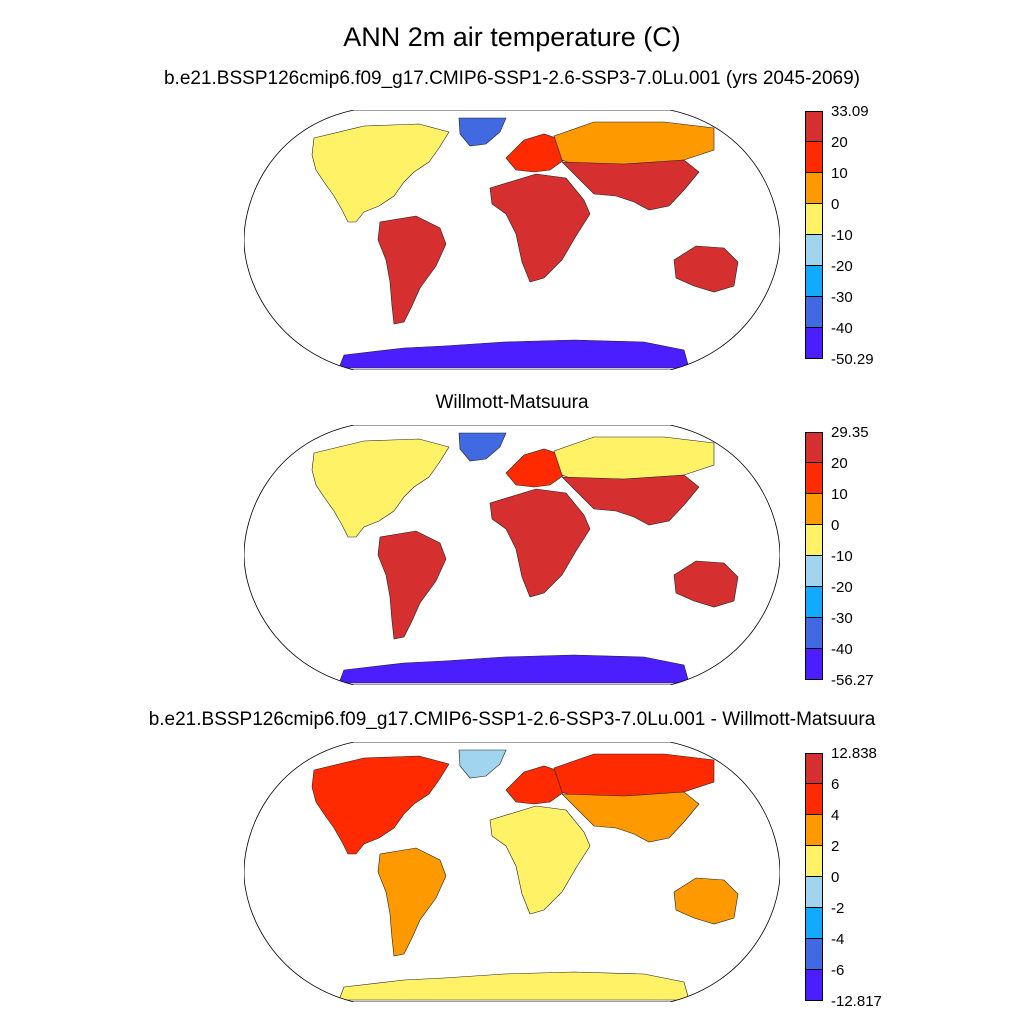 This screenshot has height=1024, width=1024. Describe the element at coordinates (852, 359) in the screenshot. I see `colorbar-label: -50.29` at that location.